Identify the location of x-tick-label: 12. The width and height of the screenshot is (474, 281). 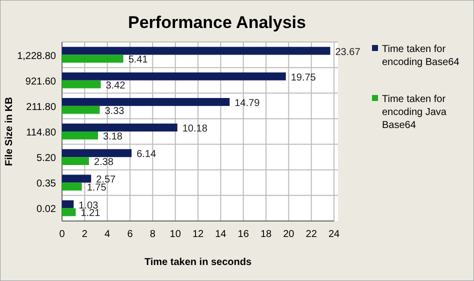
(198, 234).